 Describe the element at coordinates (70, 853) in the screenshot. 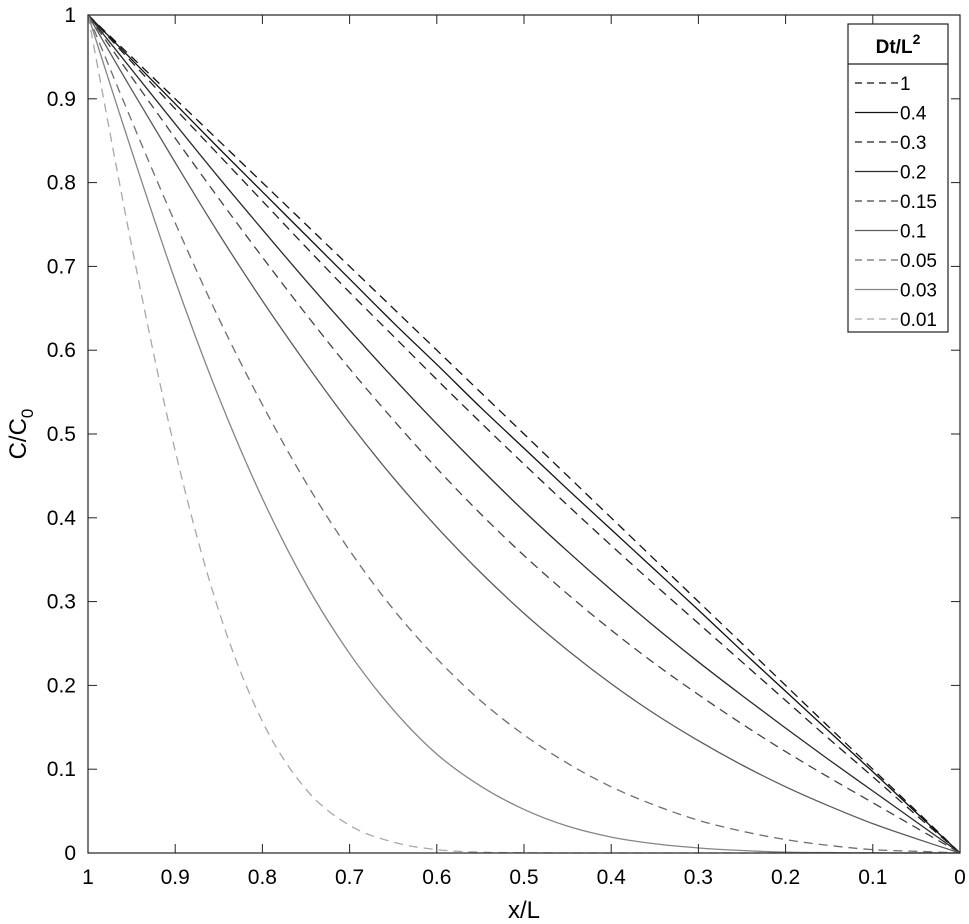

I see `y-tick-label: 0` at that location.